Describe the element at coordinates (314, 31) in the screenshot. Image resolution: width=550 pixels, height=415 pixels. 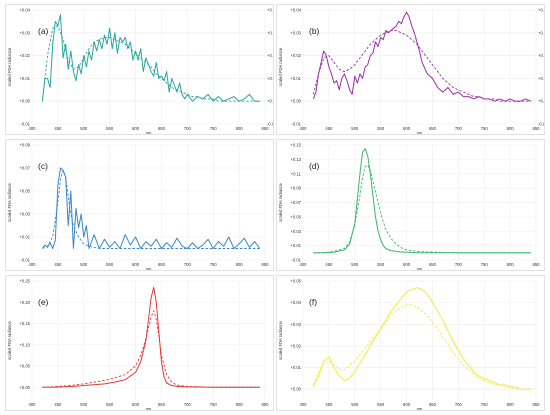
I see `panel-label: (b)` at that location.